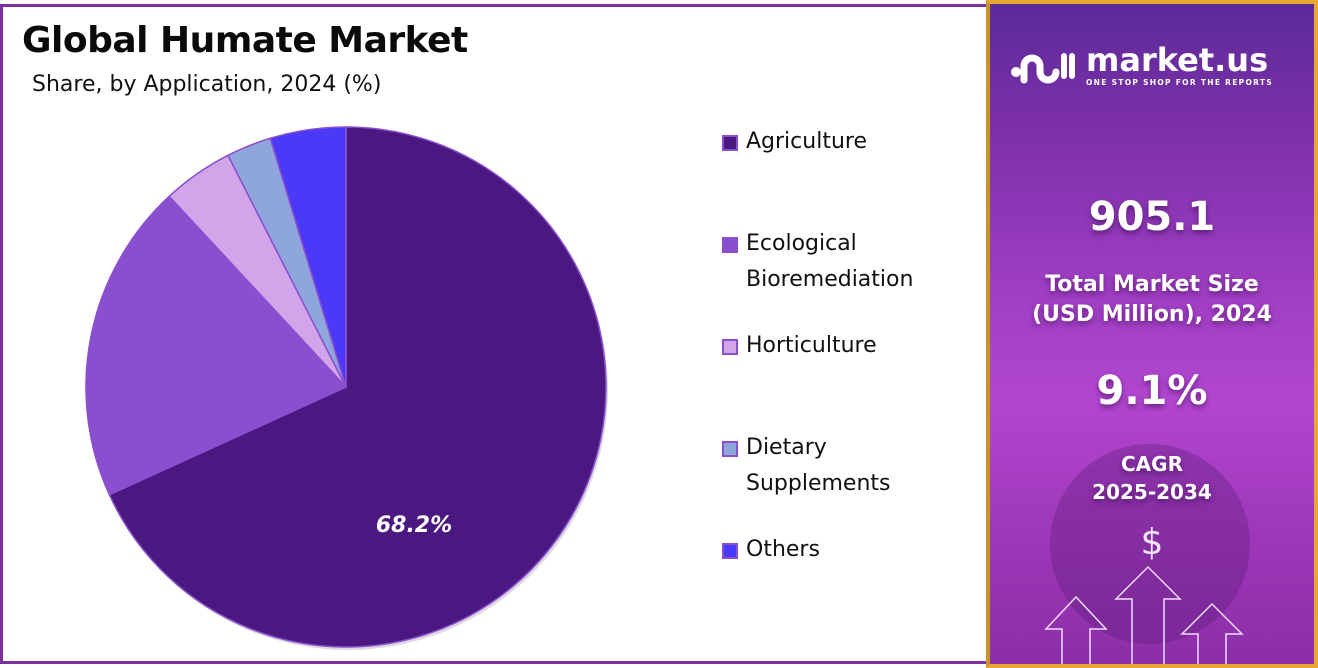 This screenshot has width=1318, height=668. I want to click on cagr-label-line1: CAGR, so click(1152, 464).